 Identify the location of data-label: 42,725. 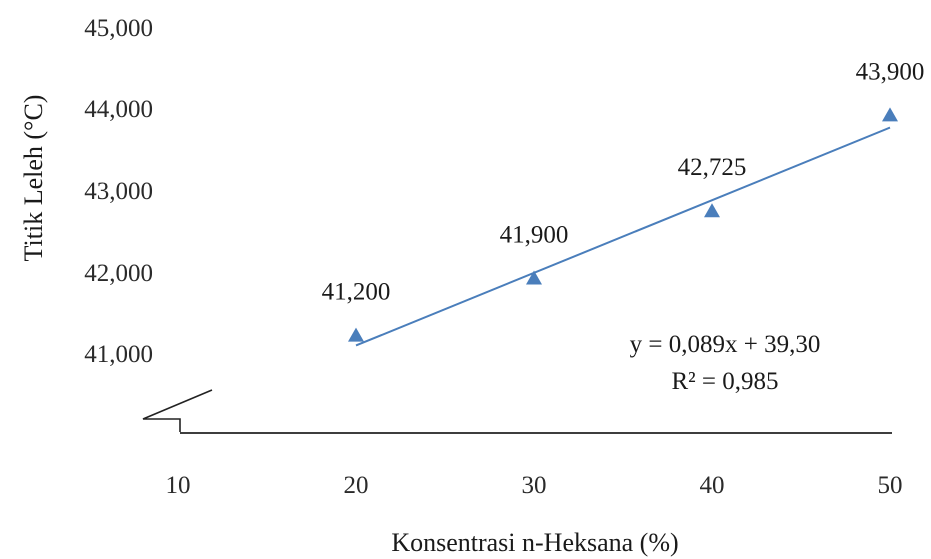
(712, 167).